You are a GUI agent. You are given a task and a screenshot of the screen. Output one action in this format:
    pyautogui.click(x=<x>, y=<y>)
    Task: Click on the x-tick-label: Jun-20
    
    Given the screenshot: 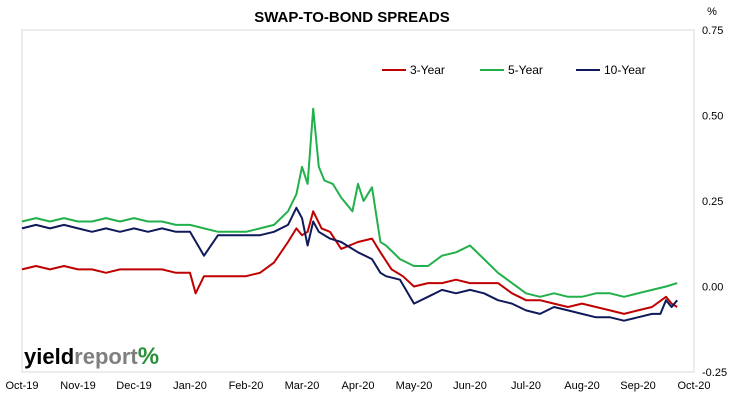 What is the action you would take?
    pyautogui.click(x=470, y=386)
    